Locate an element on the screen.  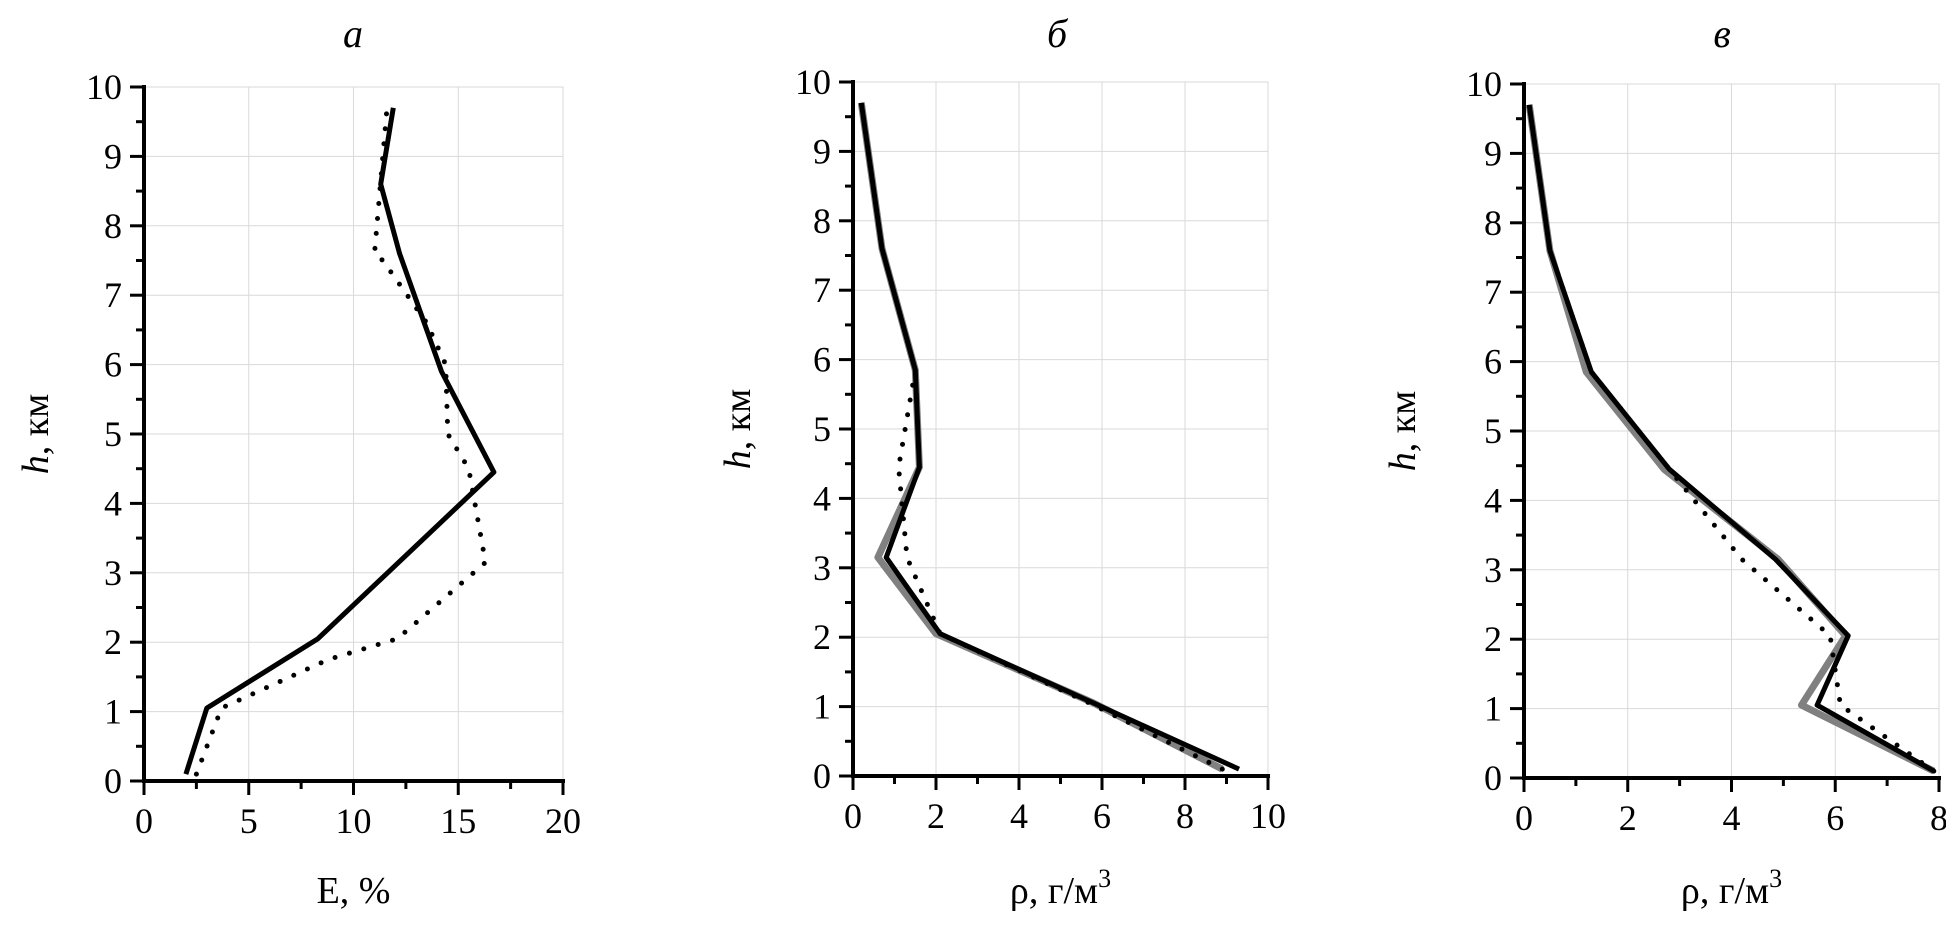
panel-b-y-tick-label: 3 is located at coordinates (822, 568).